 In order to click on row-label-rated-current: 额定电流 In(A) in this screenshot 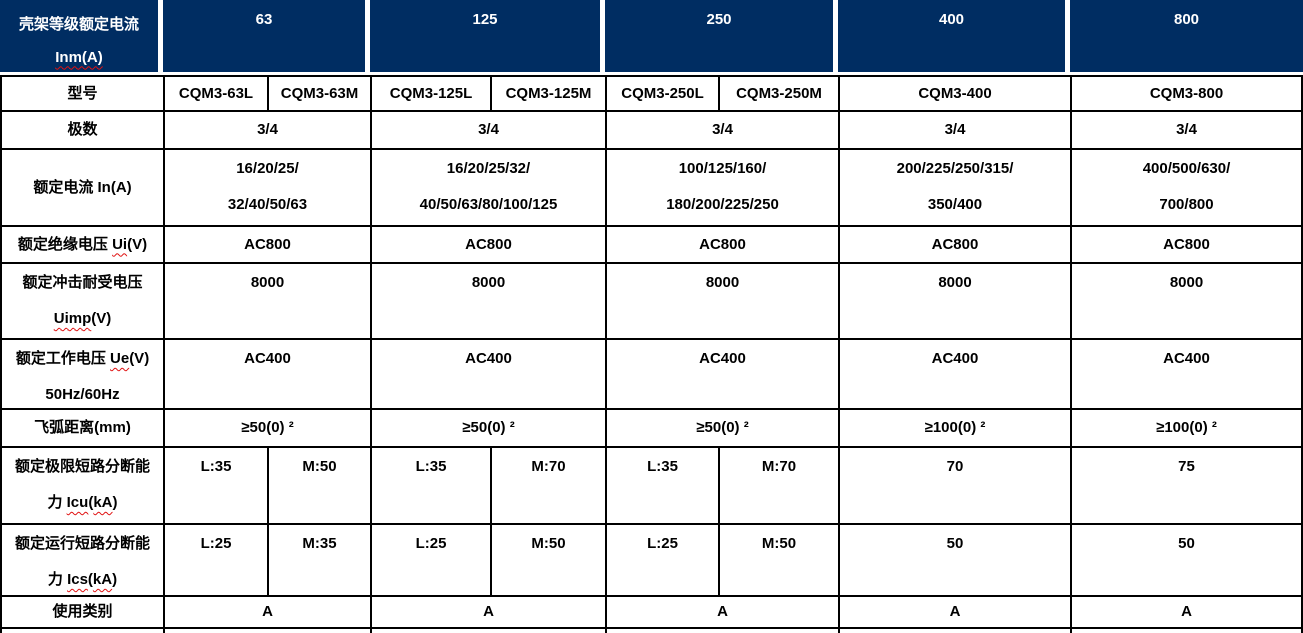, I will do `click(81, 186)`.